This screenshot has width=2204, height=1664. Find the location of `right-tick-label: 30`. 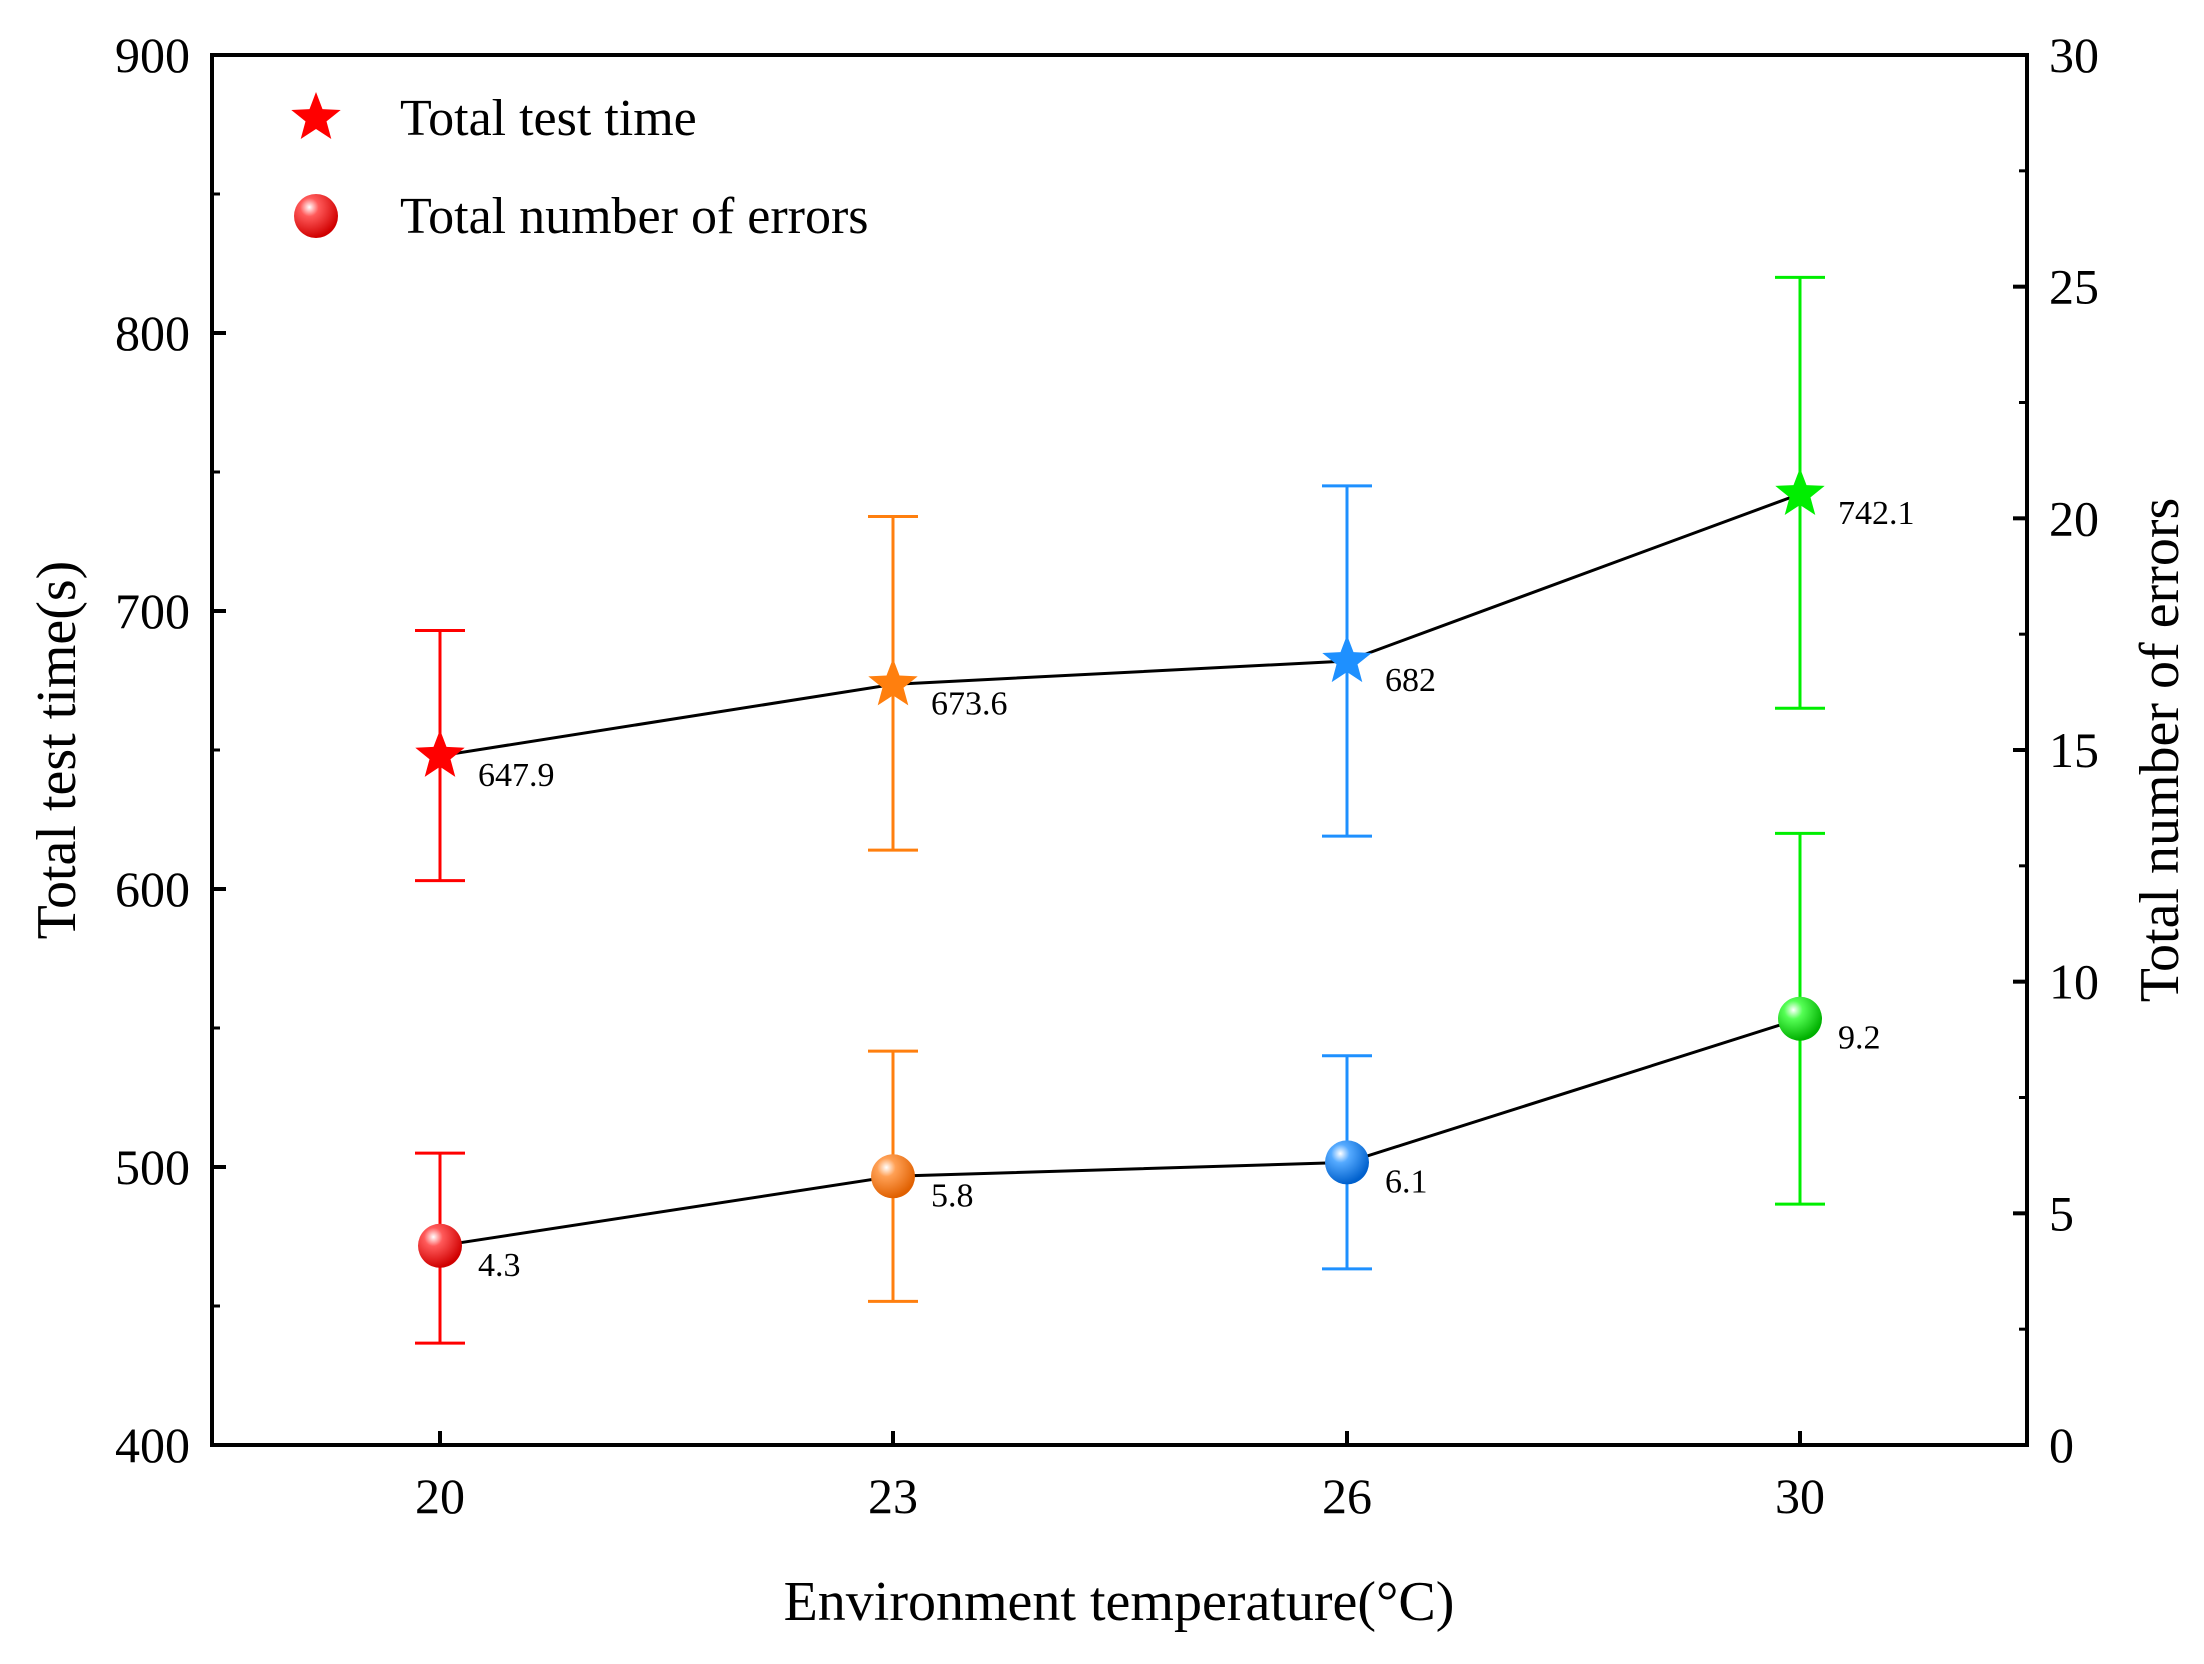

right-tick-label: 30 is located at coordinates (2074, 55).